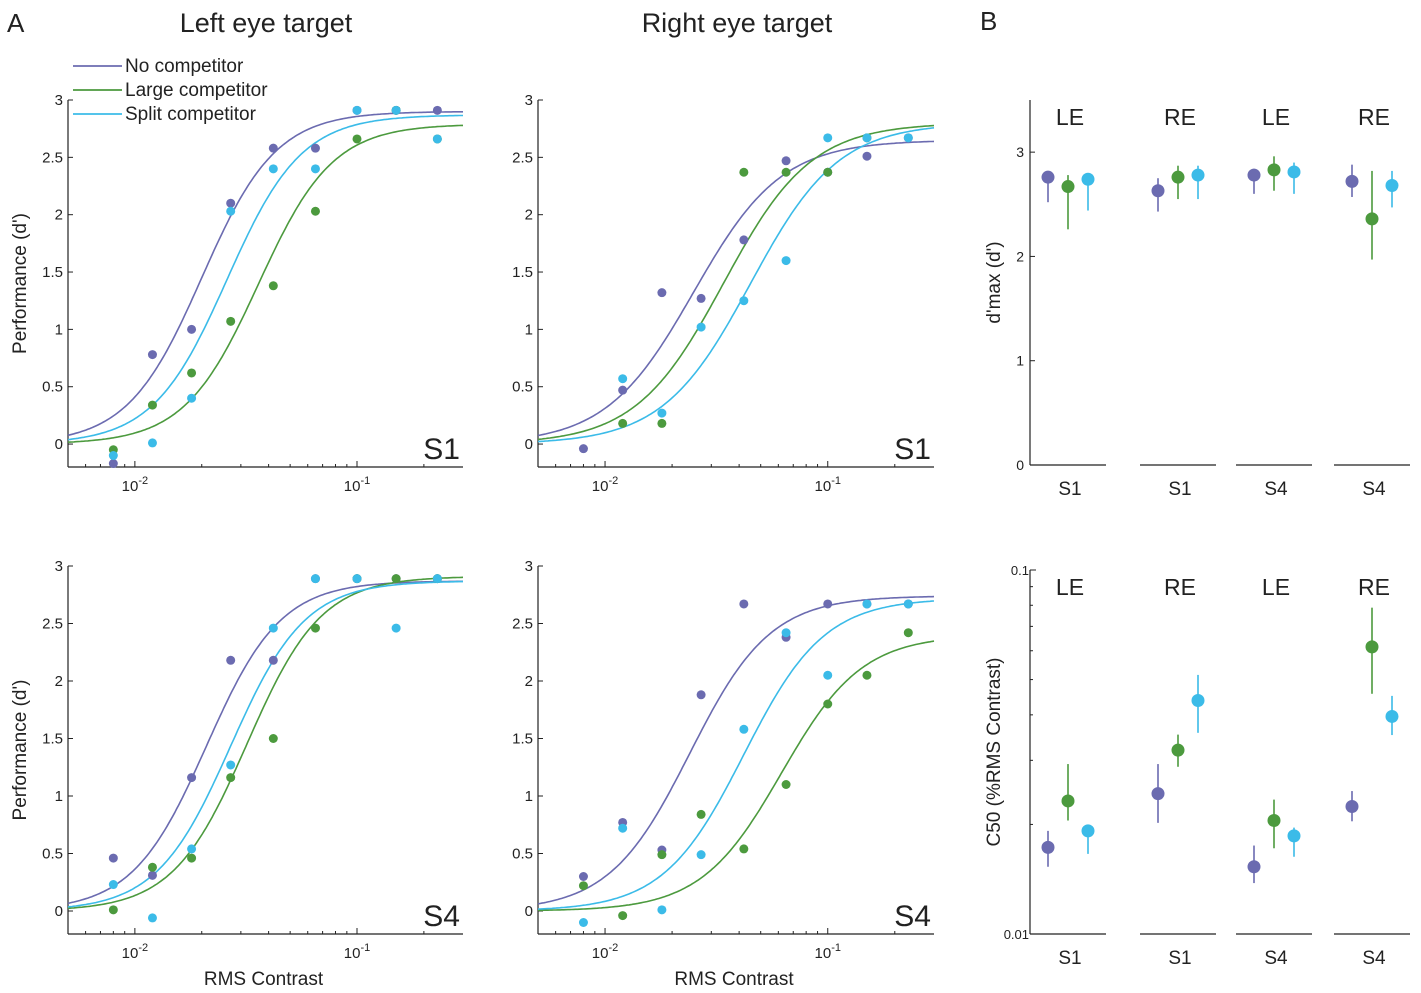  I want to click on subject-label: S1, so click(912, 449).